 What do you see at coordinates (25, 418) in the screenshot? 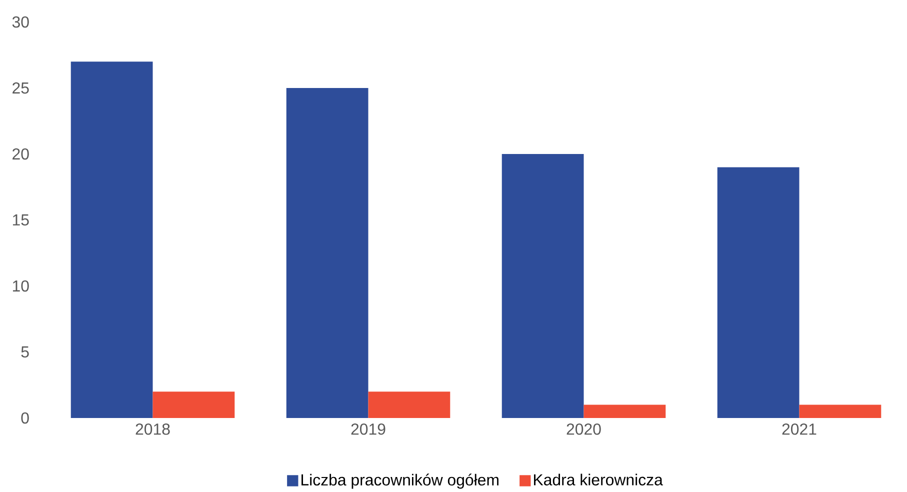
I see `y-tick-label: 0` at bounding box center [25, 418].